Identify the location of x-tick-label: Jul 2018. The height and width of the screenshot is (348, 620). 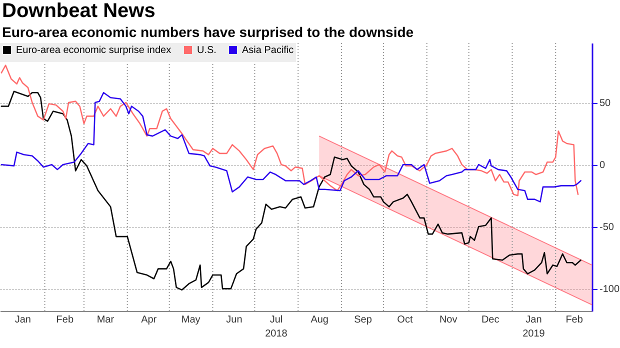
(276, 327).